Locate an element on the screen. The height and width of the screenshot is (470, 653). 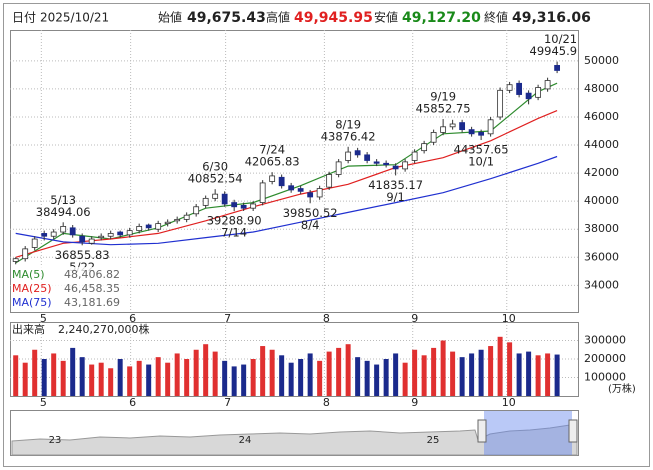
volume-panel is located at coordinates (294, 359).